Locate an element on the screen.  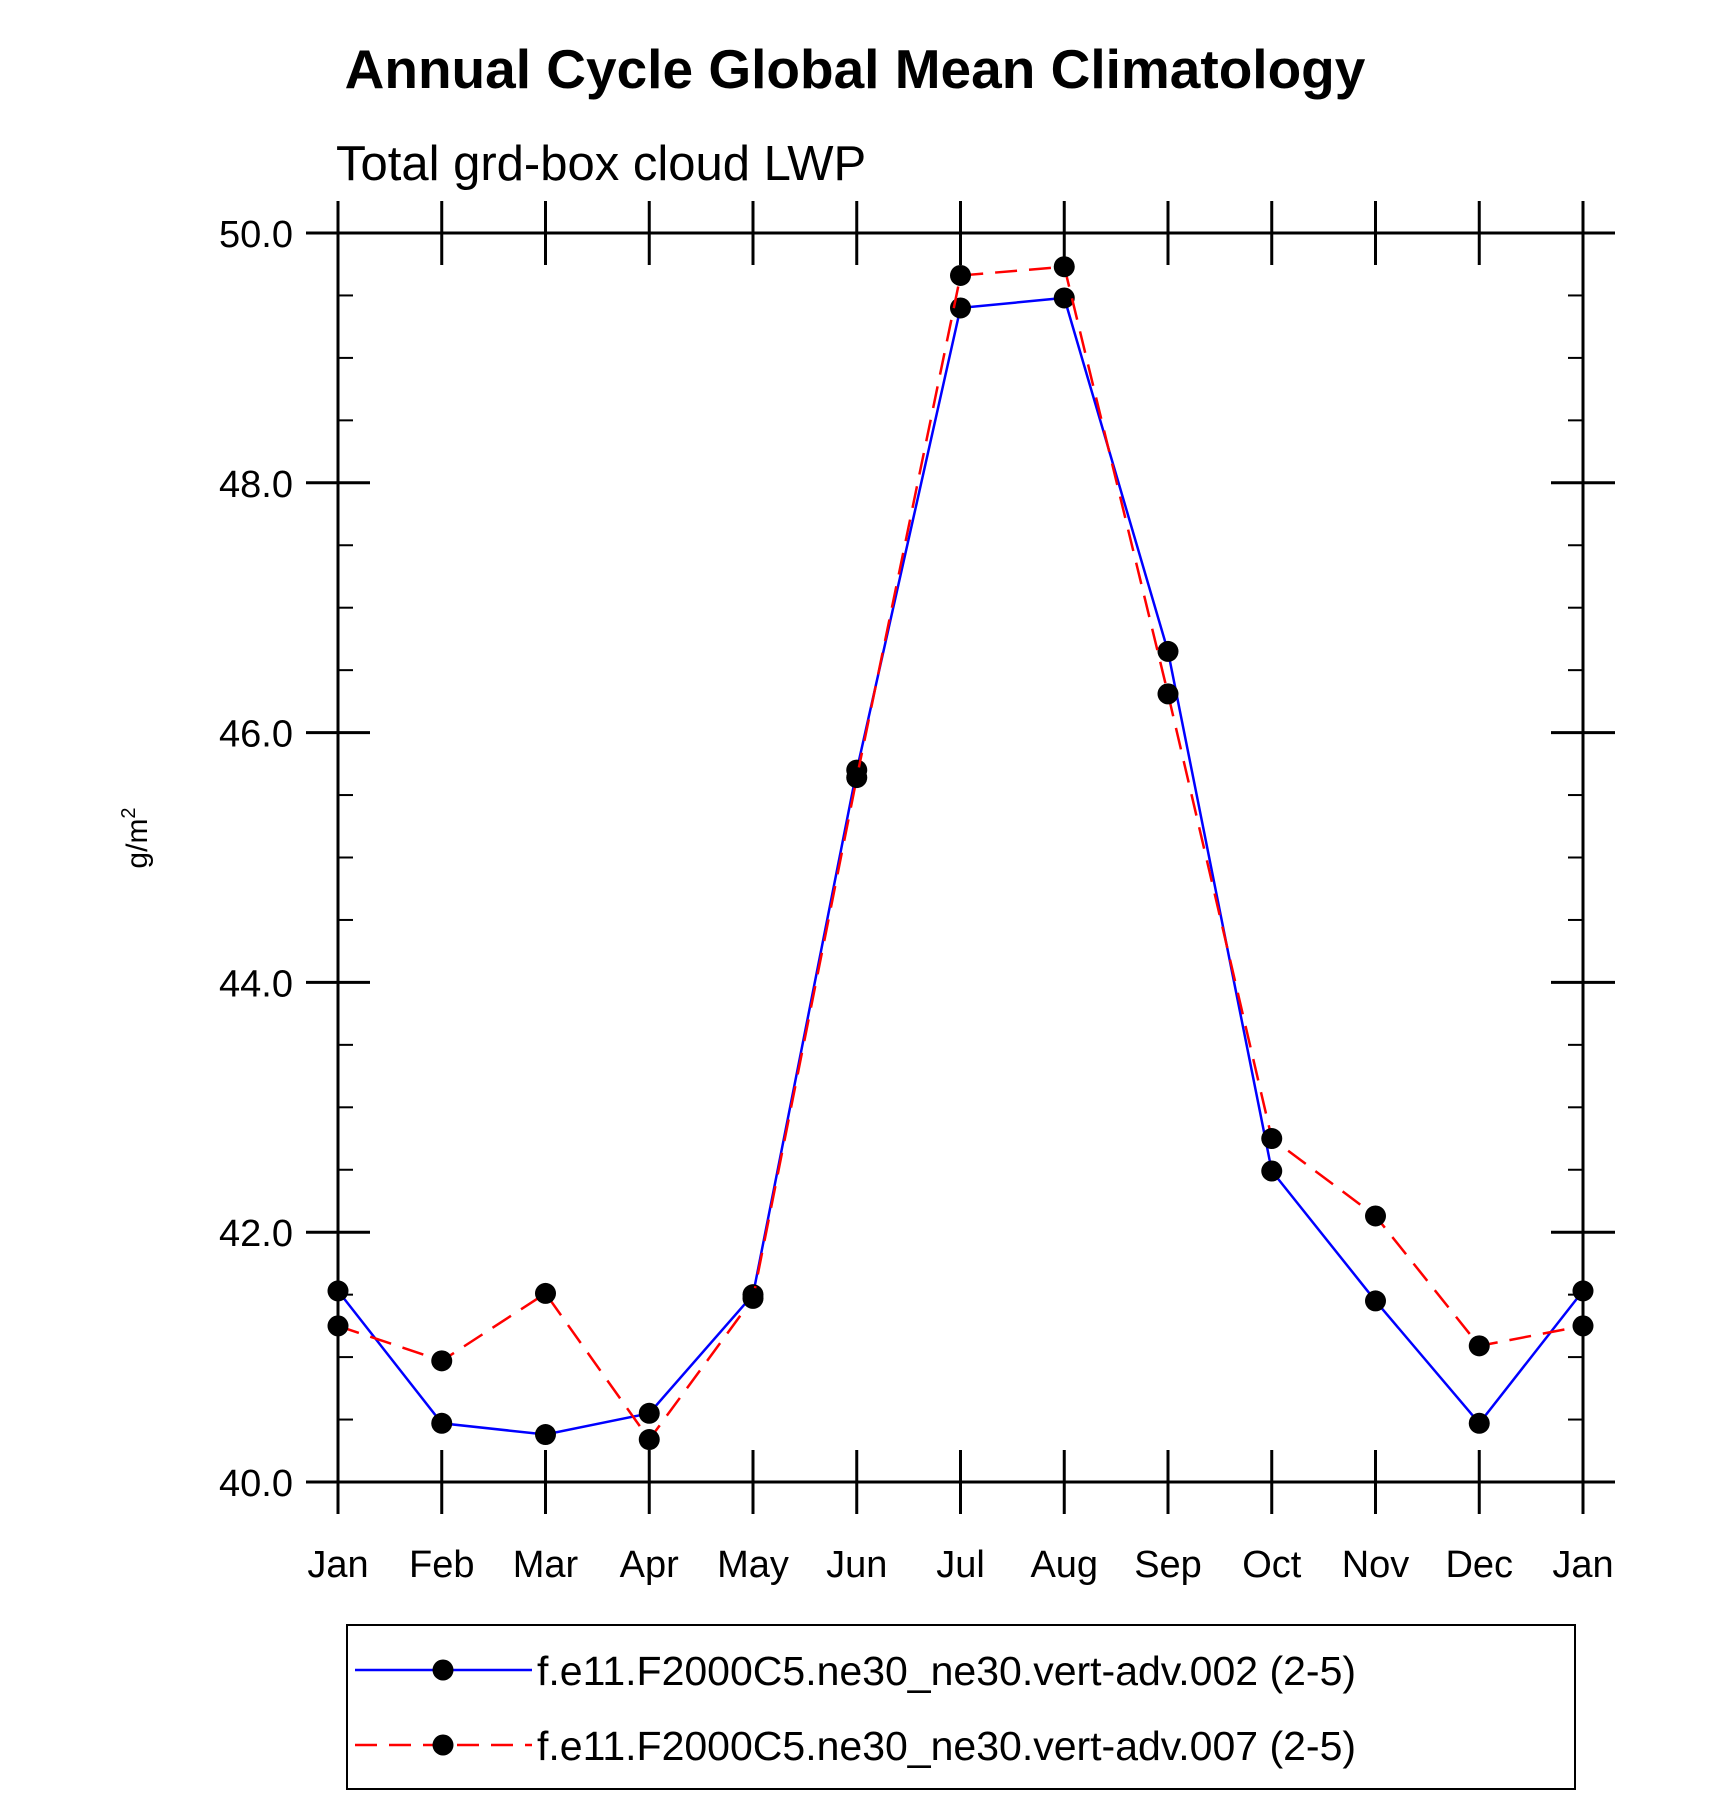
x-tick-label: Dec is located at coordinates (1479, 1565).